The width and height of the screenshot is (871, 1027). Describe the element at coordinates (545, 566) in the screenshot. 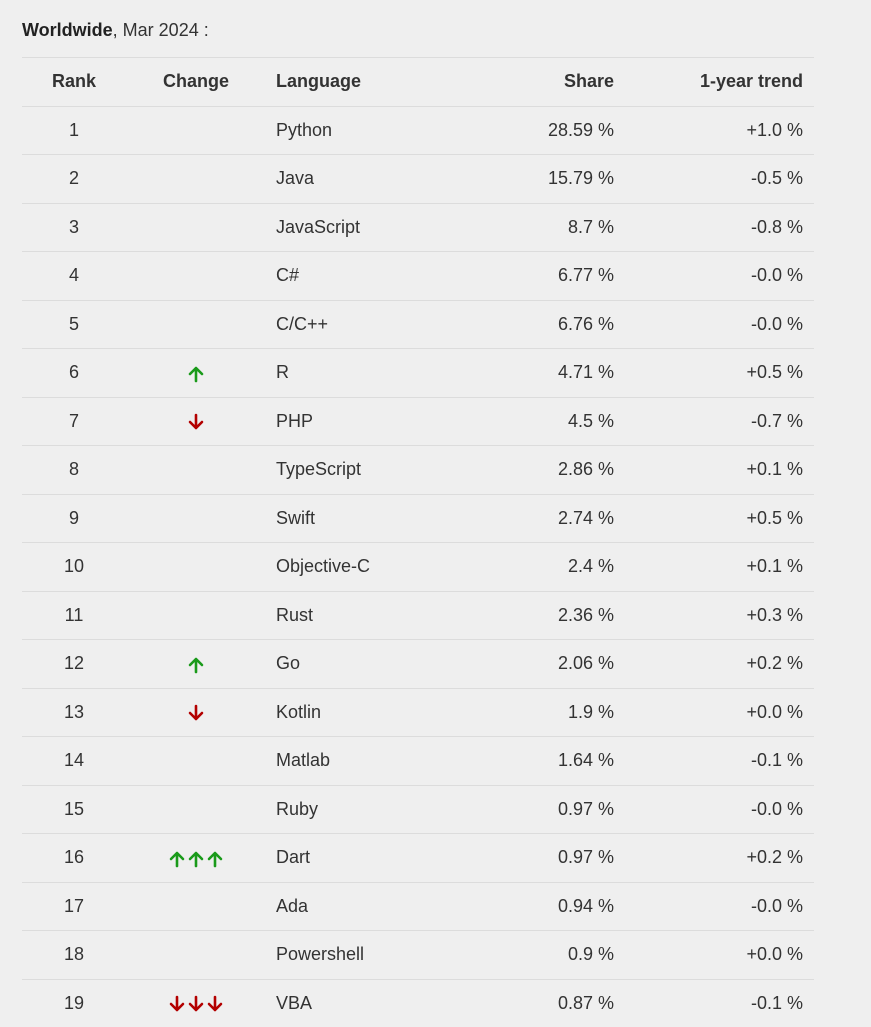

I see `share-cell: 2.4 %` at that location.